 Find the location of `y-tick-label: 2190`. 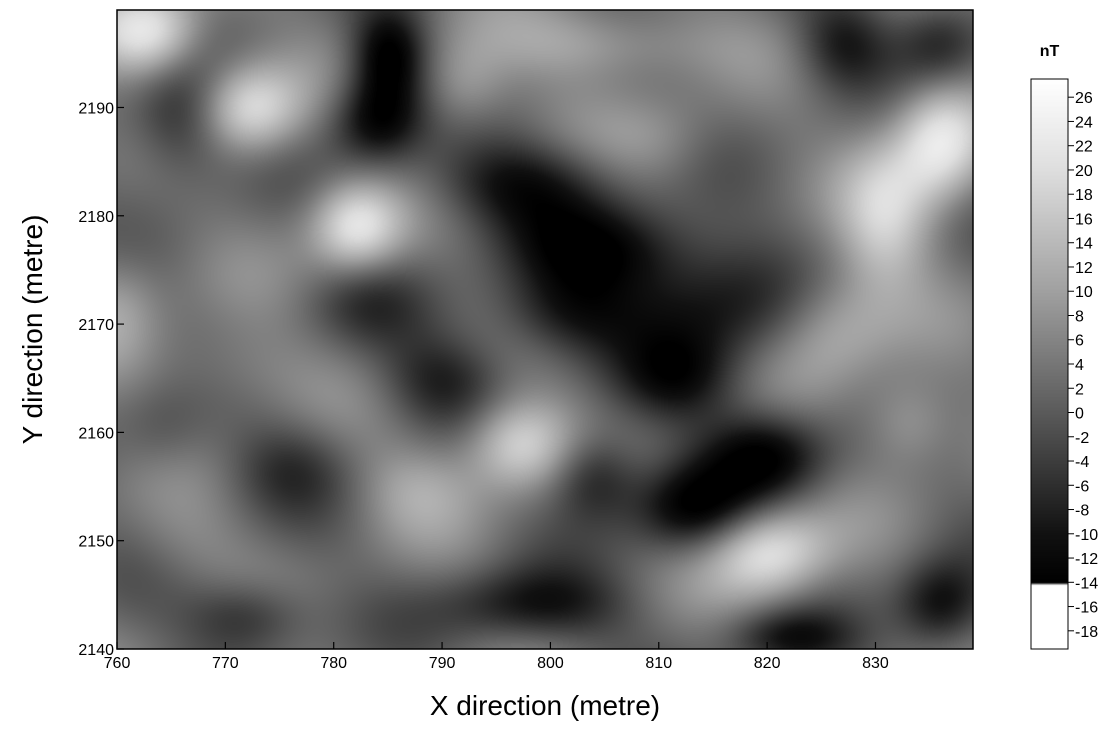

y-tick-label: 2190 is located at coordinates (96, 108).